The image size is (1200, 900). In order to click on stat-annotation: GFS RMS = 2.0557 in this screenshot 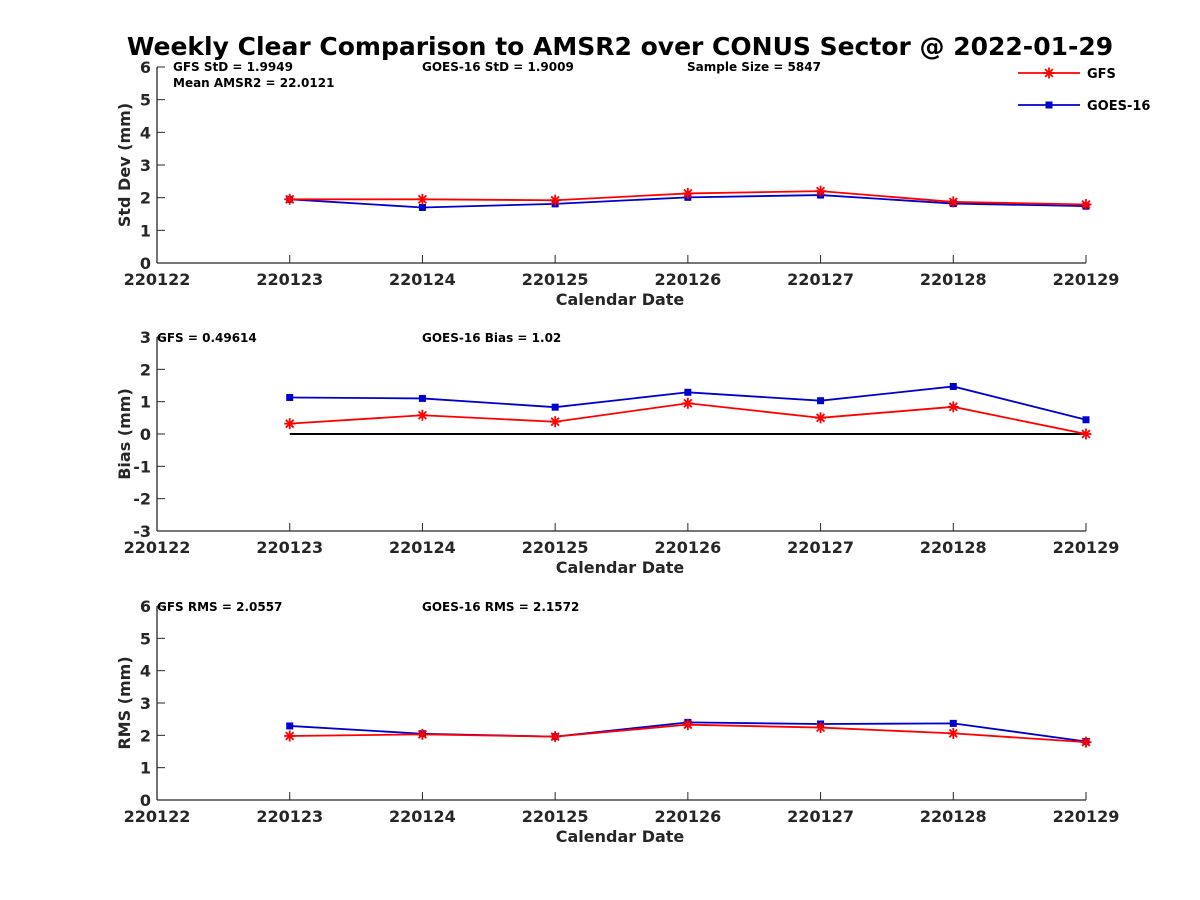, I will do `click(219, 607)`.